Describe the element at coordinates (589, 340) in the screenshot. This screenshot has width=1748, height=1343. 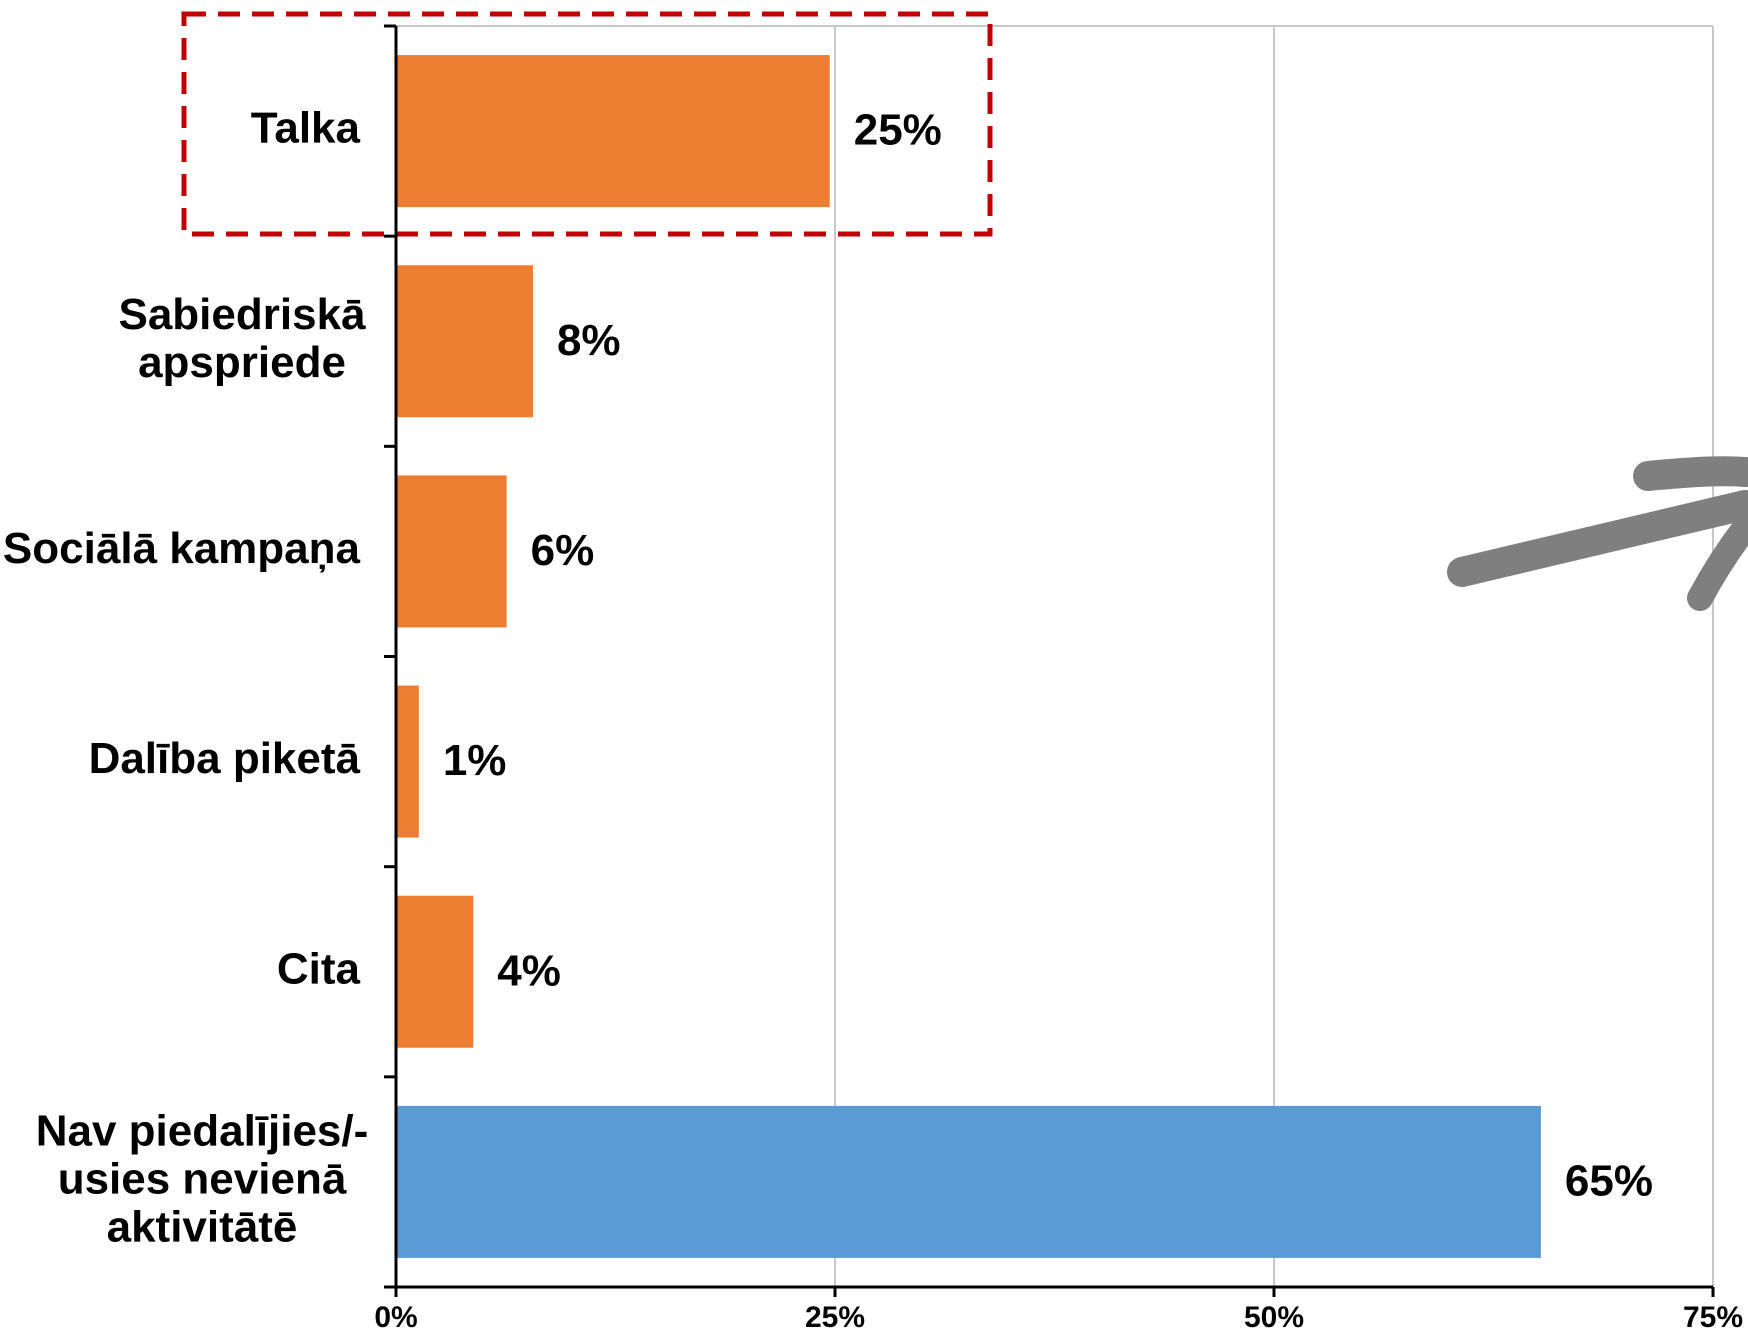
I see `data-label-1: 8%` at that location.